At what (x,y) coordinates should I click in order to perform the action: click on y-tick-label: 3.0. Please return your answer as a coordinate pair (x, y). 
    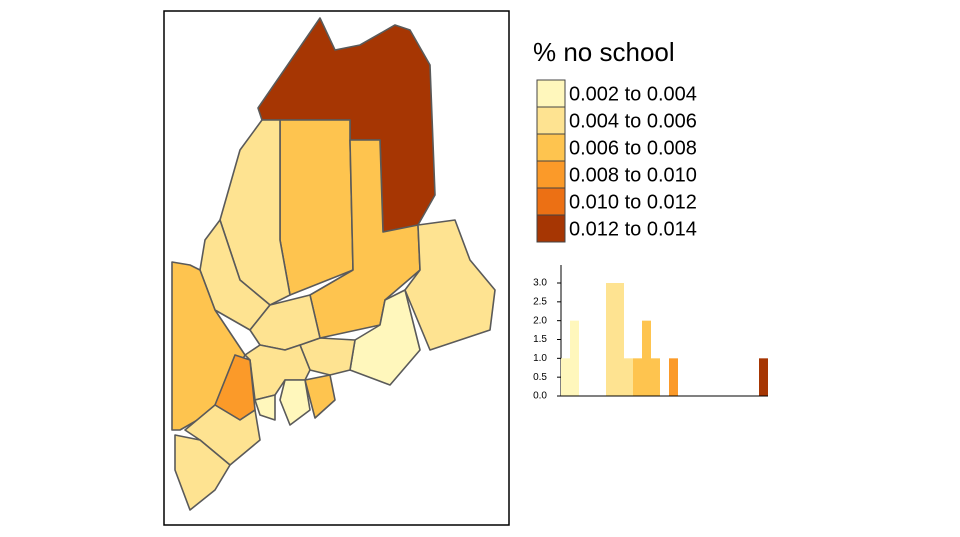
    Looking at the image, I should click on (540, 283).